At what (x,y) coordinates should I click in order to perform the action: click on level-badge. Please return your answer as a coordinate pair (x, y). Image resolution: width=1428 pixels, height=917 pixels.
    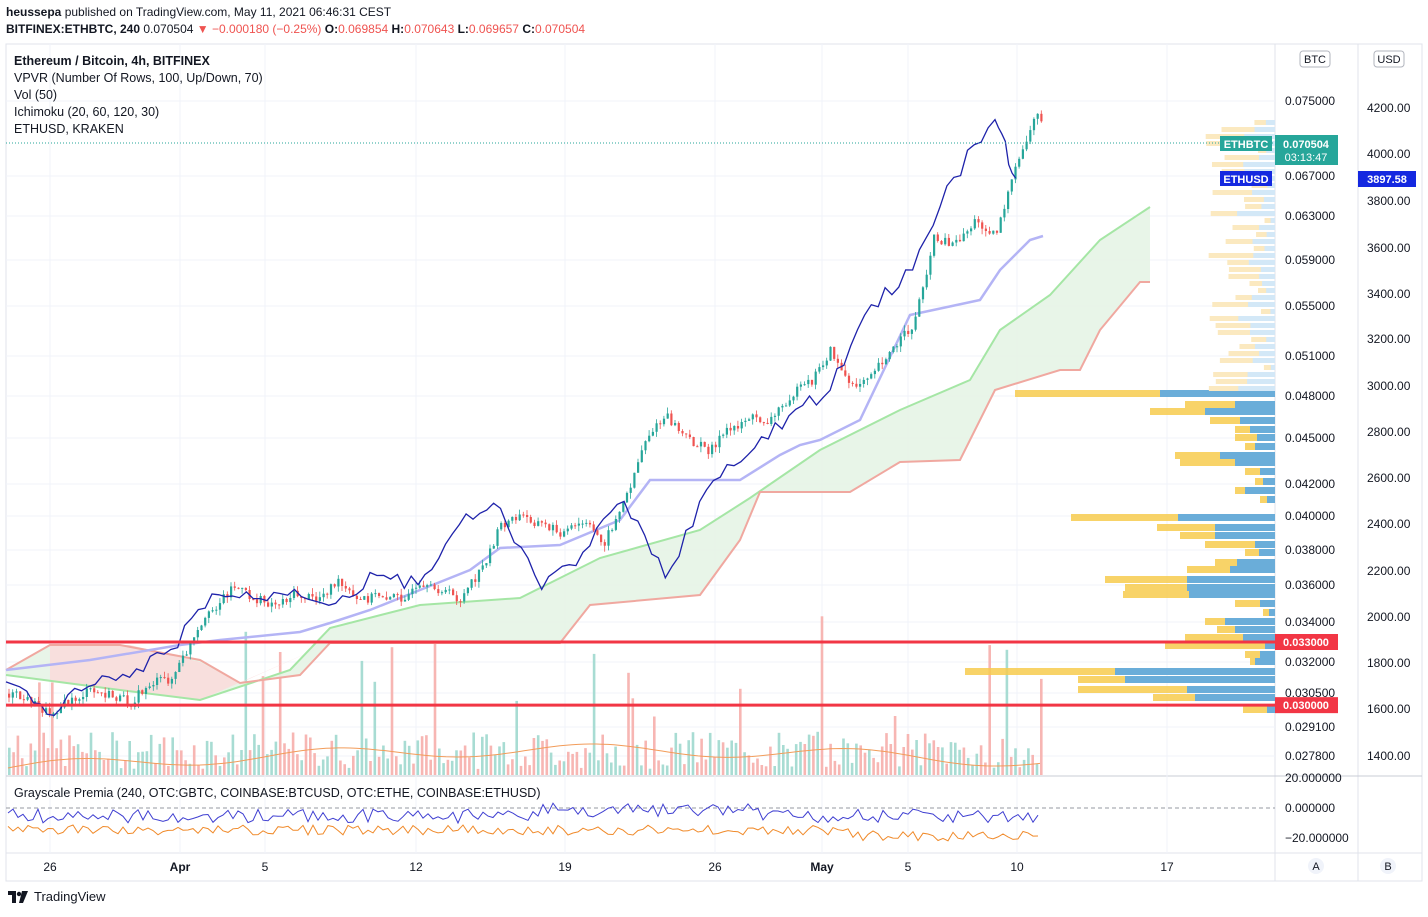
    Looking at the image, I should click on (1306, 705).